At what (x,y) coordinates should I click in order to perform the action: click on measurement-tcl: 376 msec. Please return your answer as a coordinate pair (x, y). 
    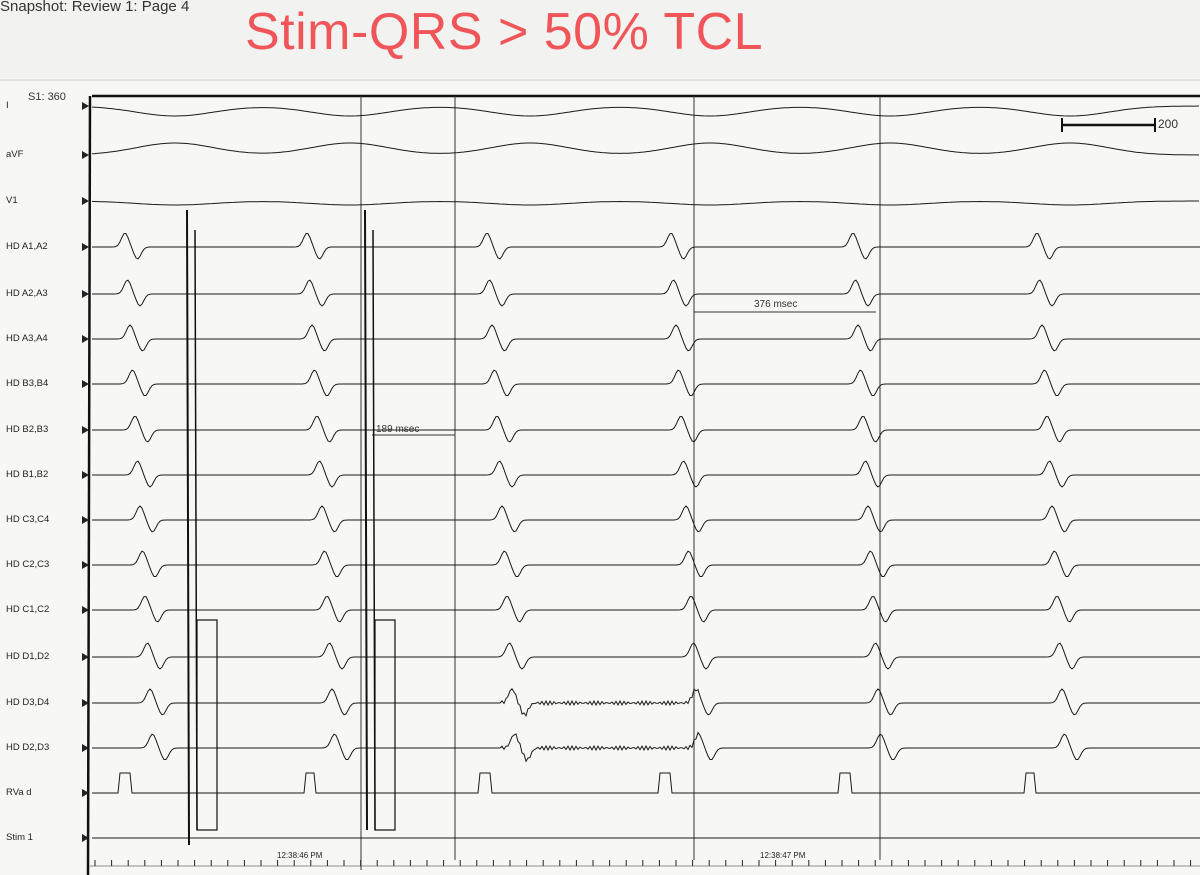
    Looking at the image, I should click on (776, 304).